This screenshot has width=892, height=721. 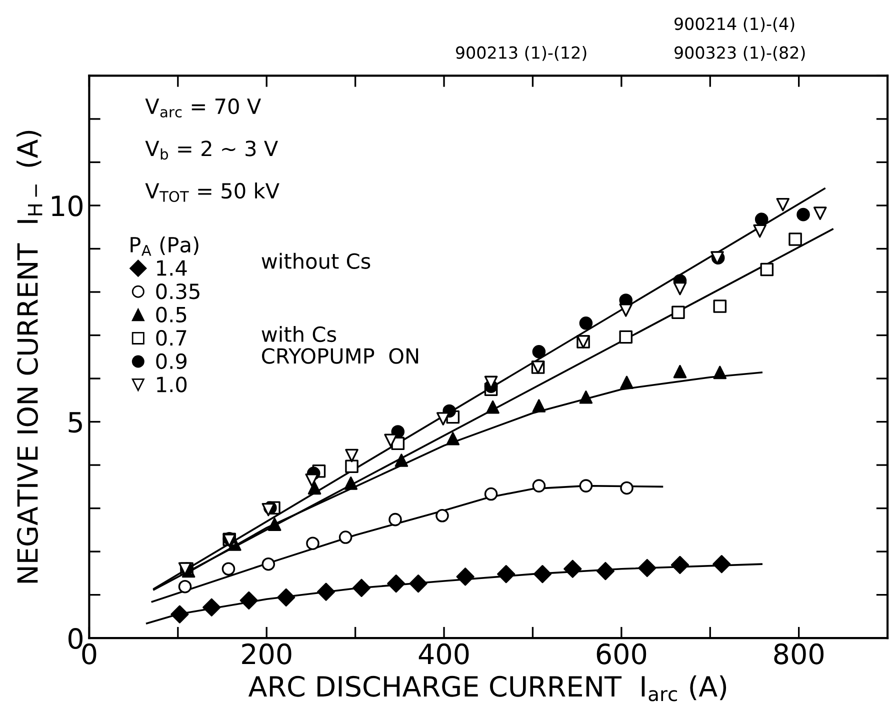 I want to click on x-axis-title: ARC DISCHARGE CURRENT I$_{arc}$ (A), so click(x=487, y=688).